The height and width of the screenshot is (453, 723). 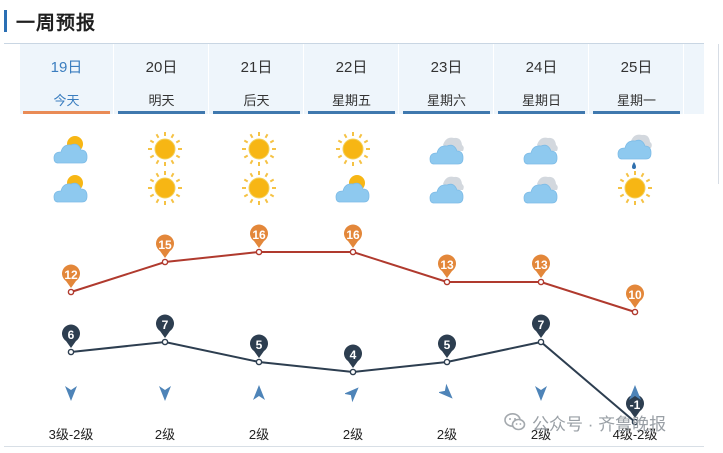 I want to click on day-tab-19: 19日 今天, so click(x=67, y=79).